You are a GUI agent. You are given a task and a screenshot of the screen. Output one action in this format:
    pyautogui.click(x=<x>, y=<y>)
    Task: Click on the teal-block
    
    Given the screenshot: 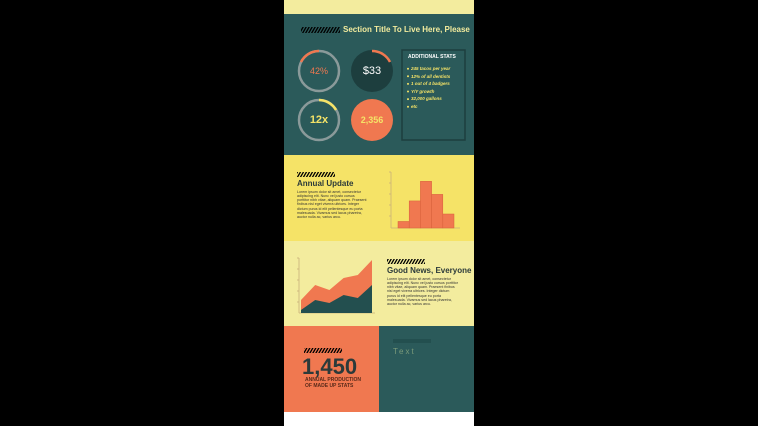 What is the action you would take?
    pyautogui.click(x=426, y=369)
    